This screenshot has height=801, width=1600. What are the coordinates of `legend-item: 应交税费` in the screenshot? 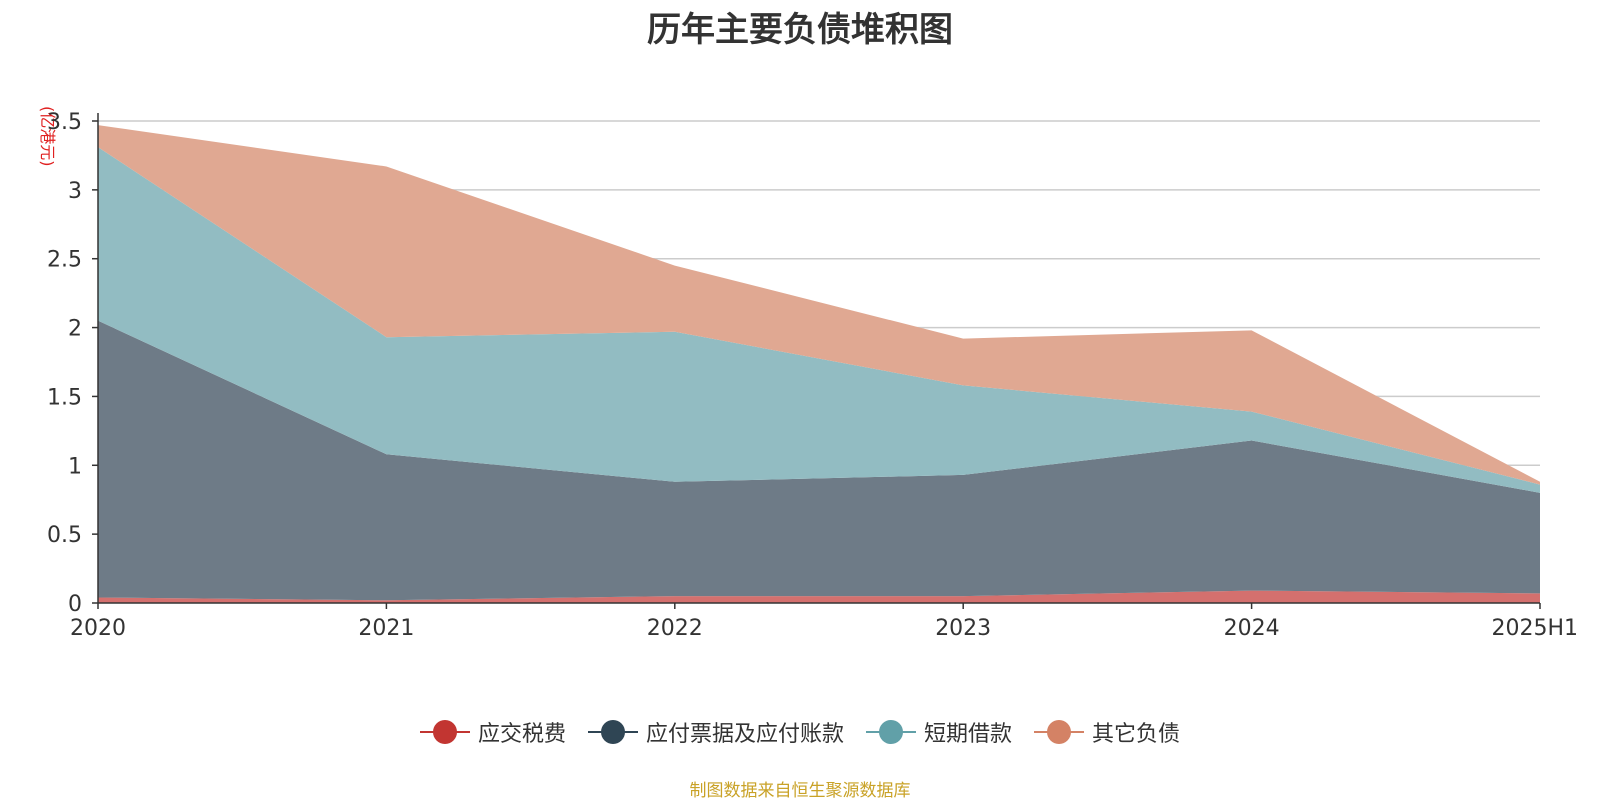 It's located at (492, 732).